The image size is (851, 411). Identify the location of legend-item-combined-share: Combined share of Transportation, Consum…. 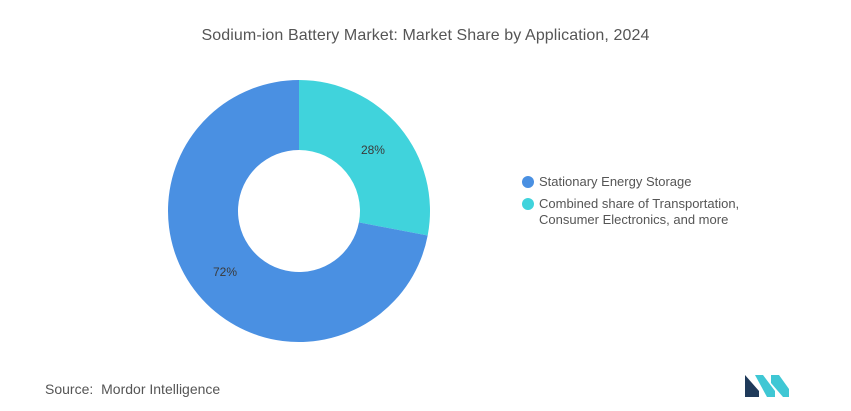
(672, 212).